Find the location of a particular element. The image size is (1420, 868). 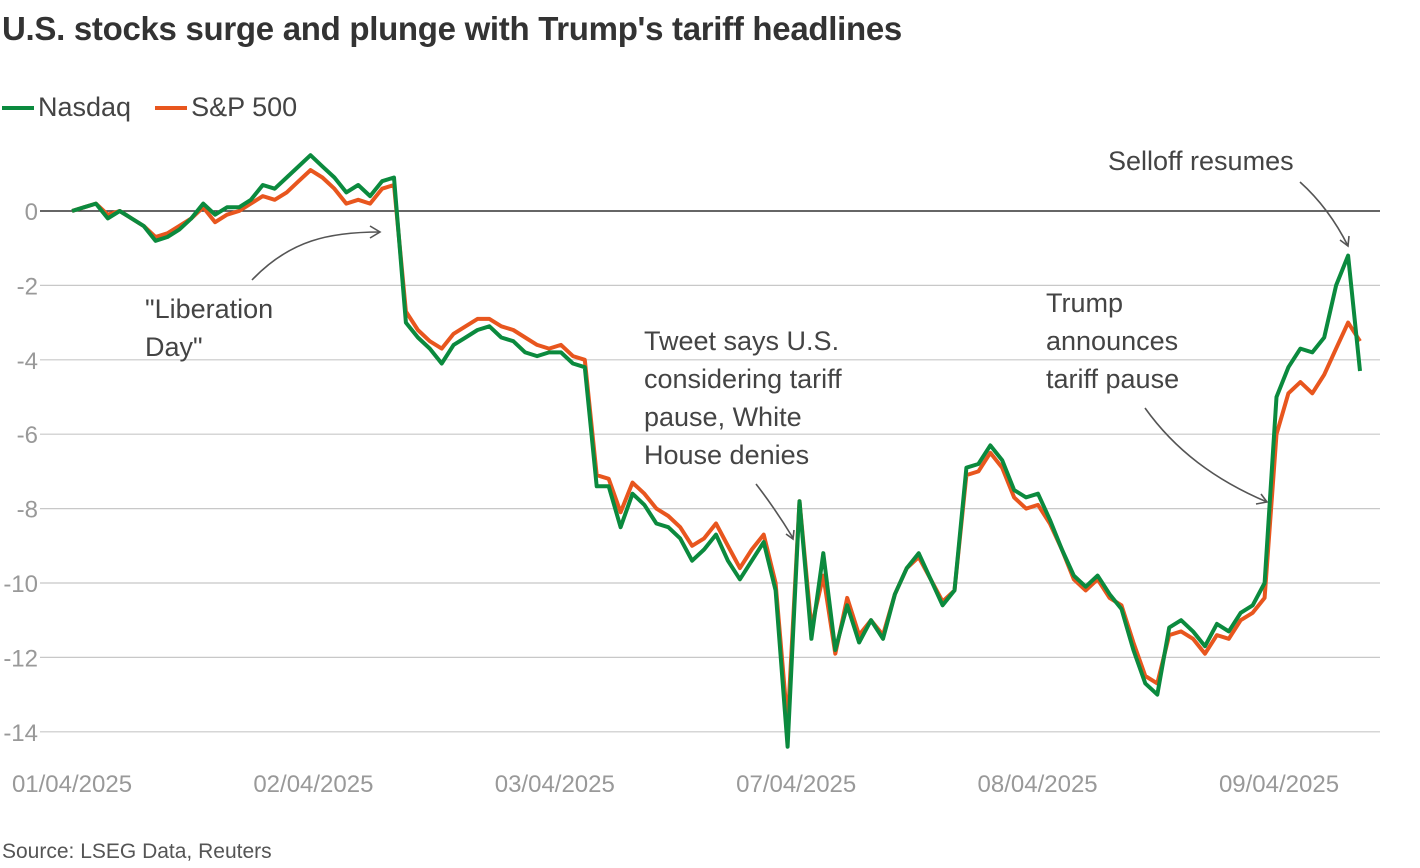

legend-item-nasdaq: Nasdaq is located at coordinates (66, 107).